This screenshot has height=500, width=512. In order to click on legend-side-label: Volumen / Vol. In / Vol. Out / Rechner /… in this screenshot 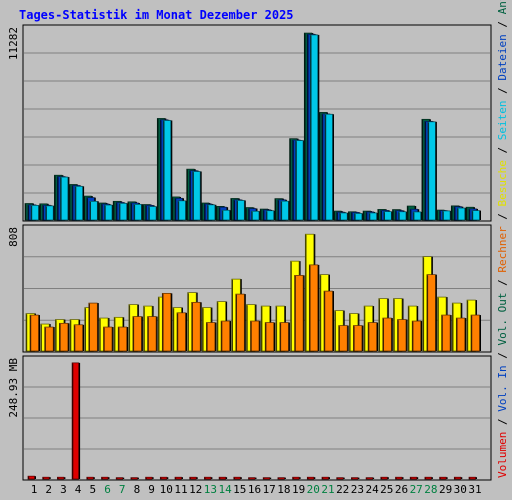, I will do `click(502, 239)`.